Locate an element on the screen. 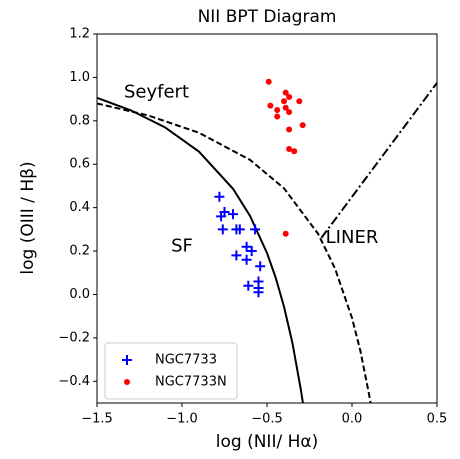  x-axis-label: log (NII/ Hα) is located at coordinates (267, 442).